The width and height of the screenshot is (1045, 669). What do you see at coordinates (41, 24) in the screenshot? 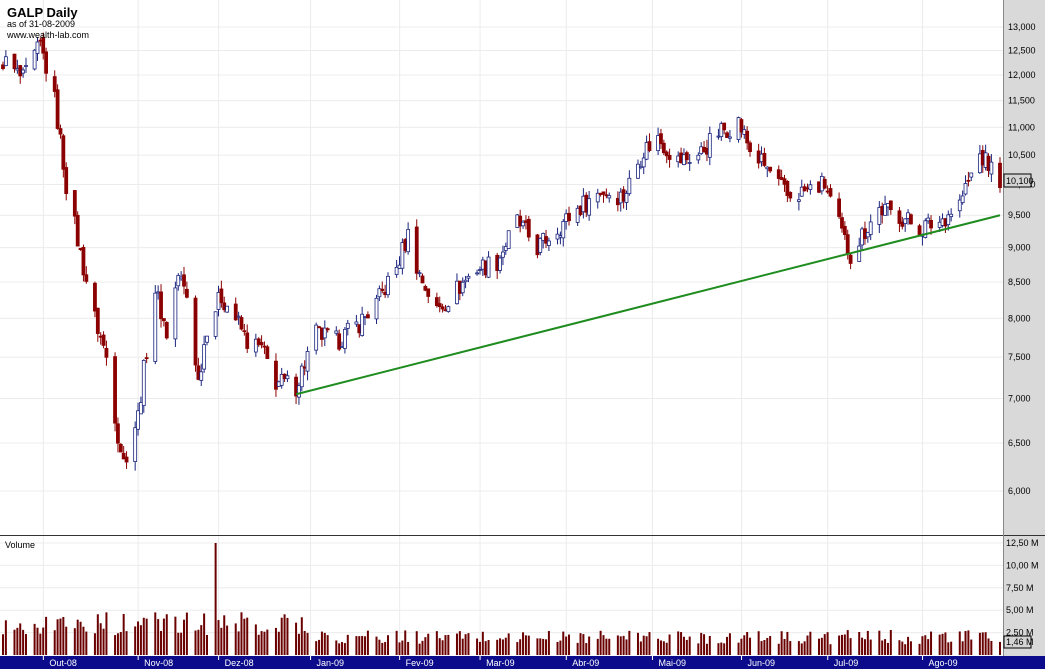
I see `as-of-date: as of 31-08-2009` at bounding box center [41, 24].